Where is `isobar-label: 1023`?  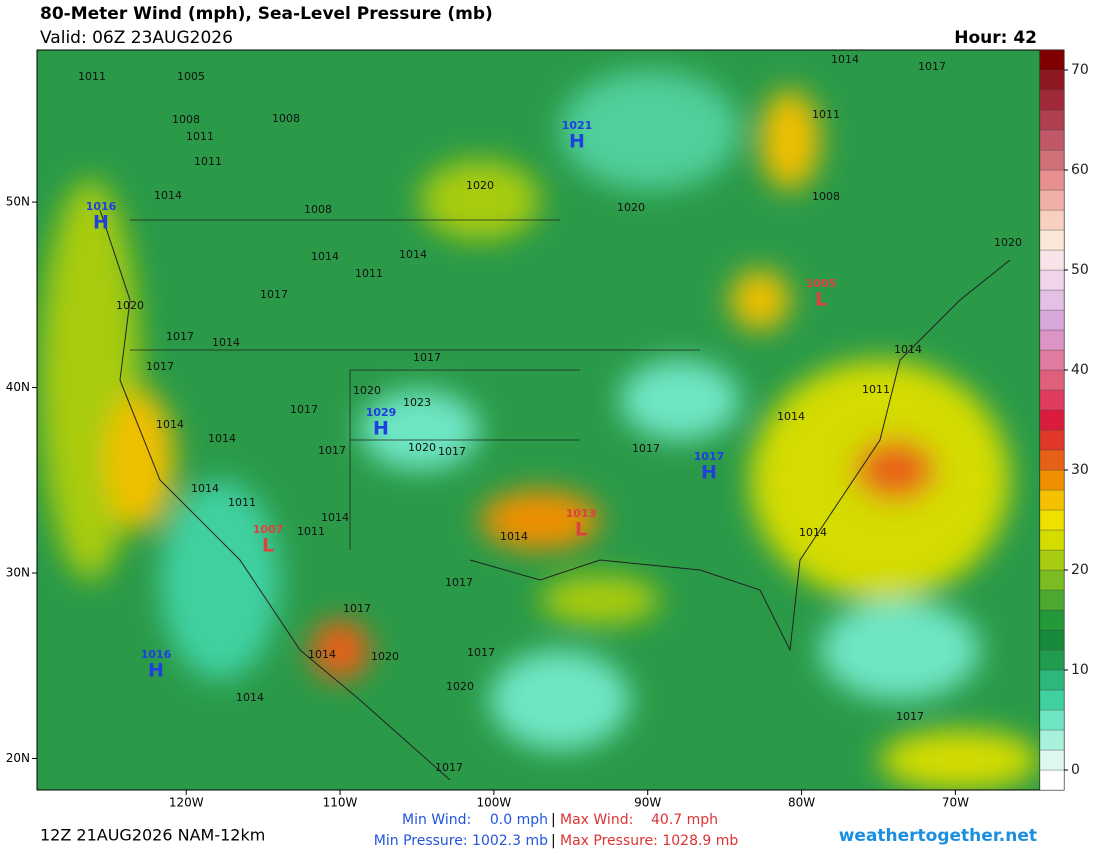 isobar-label: 1023 is located at coordinates (417, 402).